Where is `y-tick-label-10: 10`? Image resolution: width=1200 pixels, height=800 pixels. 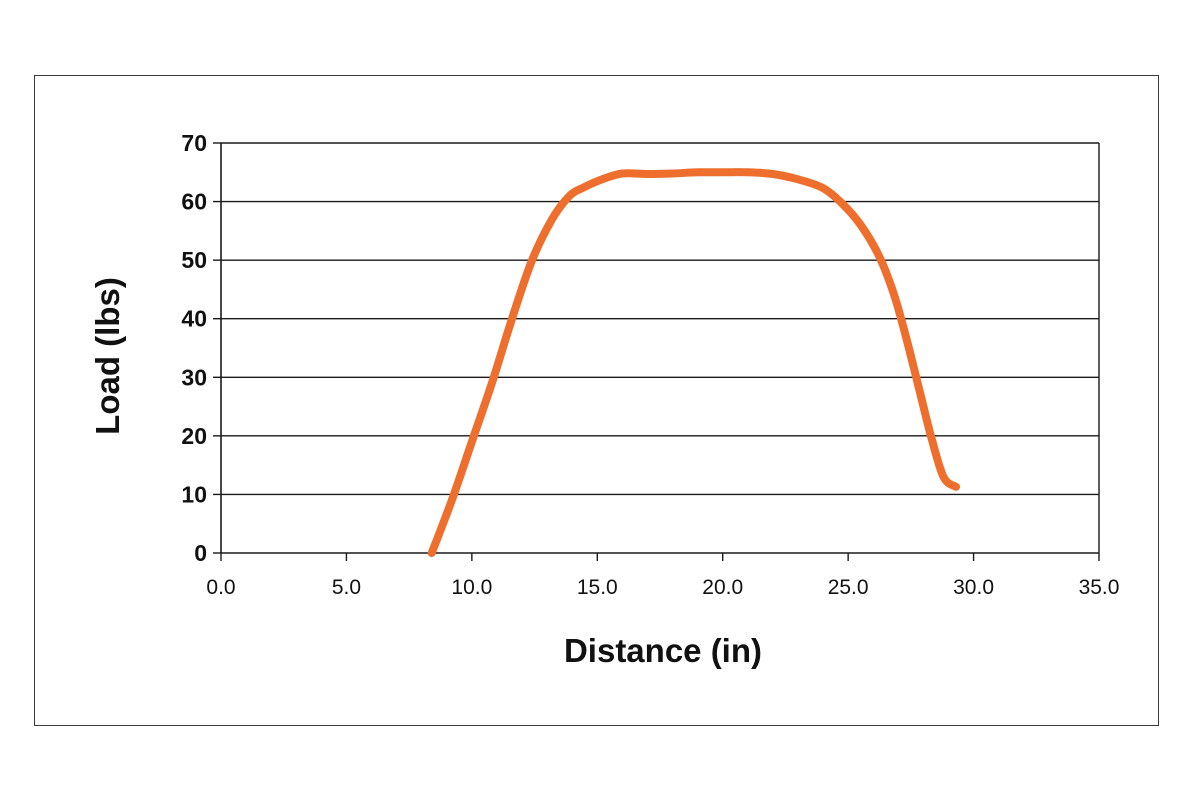
y-tick-label-10: 10 is located at coordinates (194, 494).